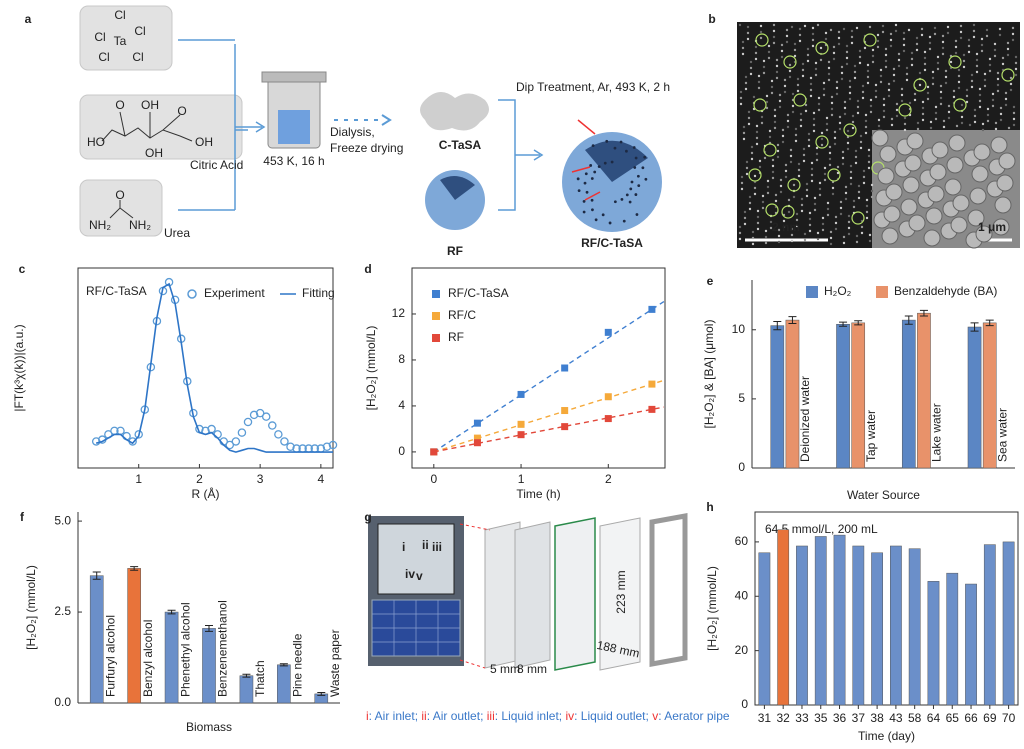  I want to click on atom-label: Cl, so click(137, 57).